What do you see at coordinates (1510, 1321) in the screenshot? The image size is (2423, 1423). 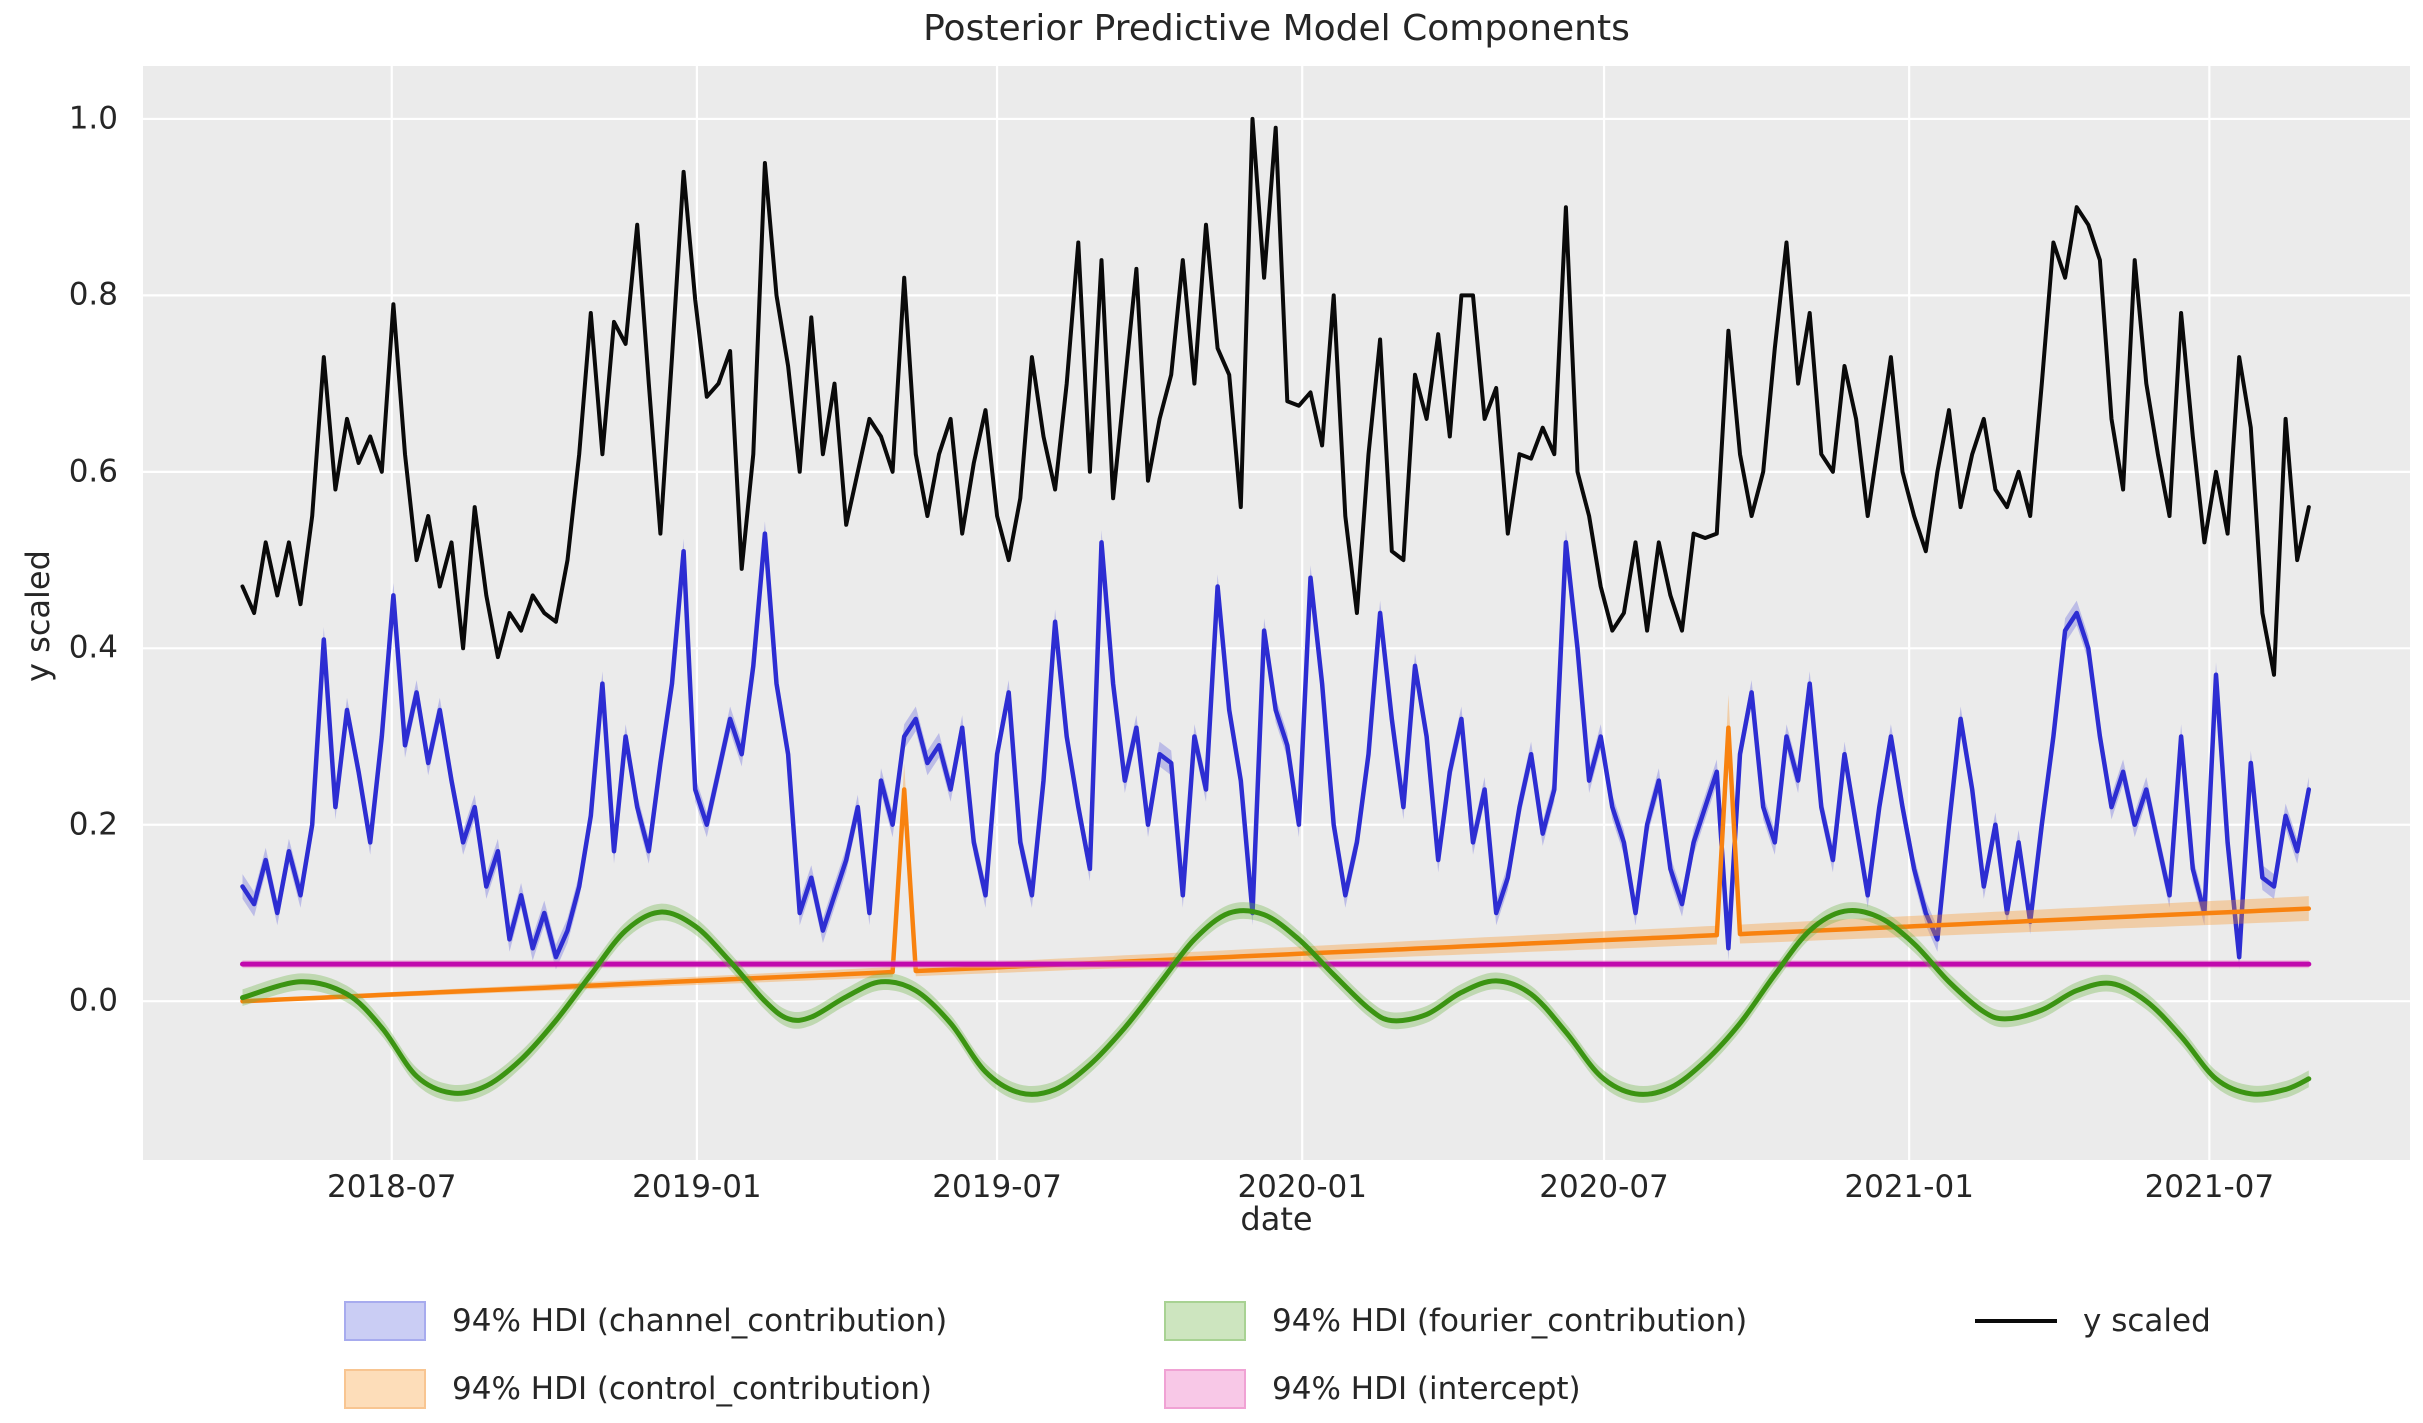 I see `legend-label: 94% HDI (fourier_contribution)` at bounding box center [1510, 1321].